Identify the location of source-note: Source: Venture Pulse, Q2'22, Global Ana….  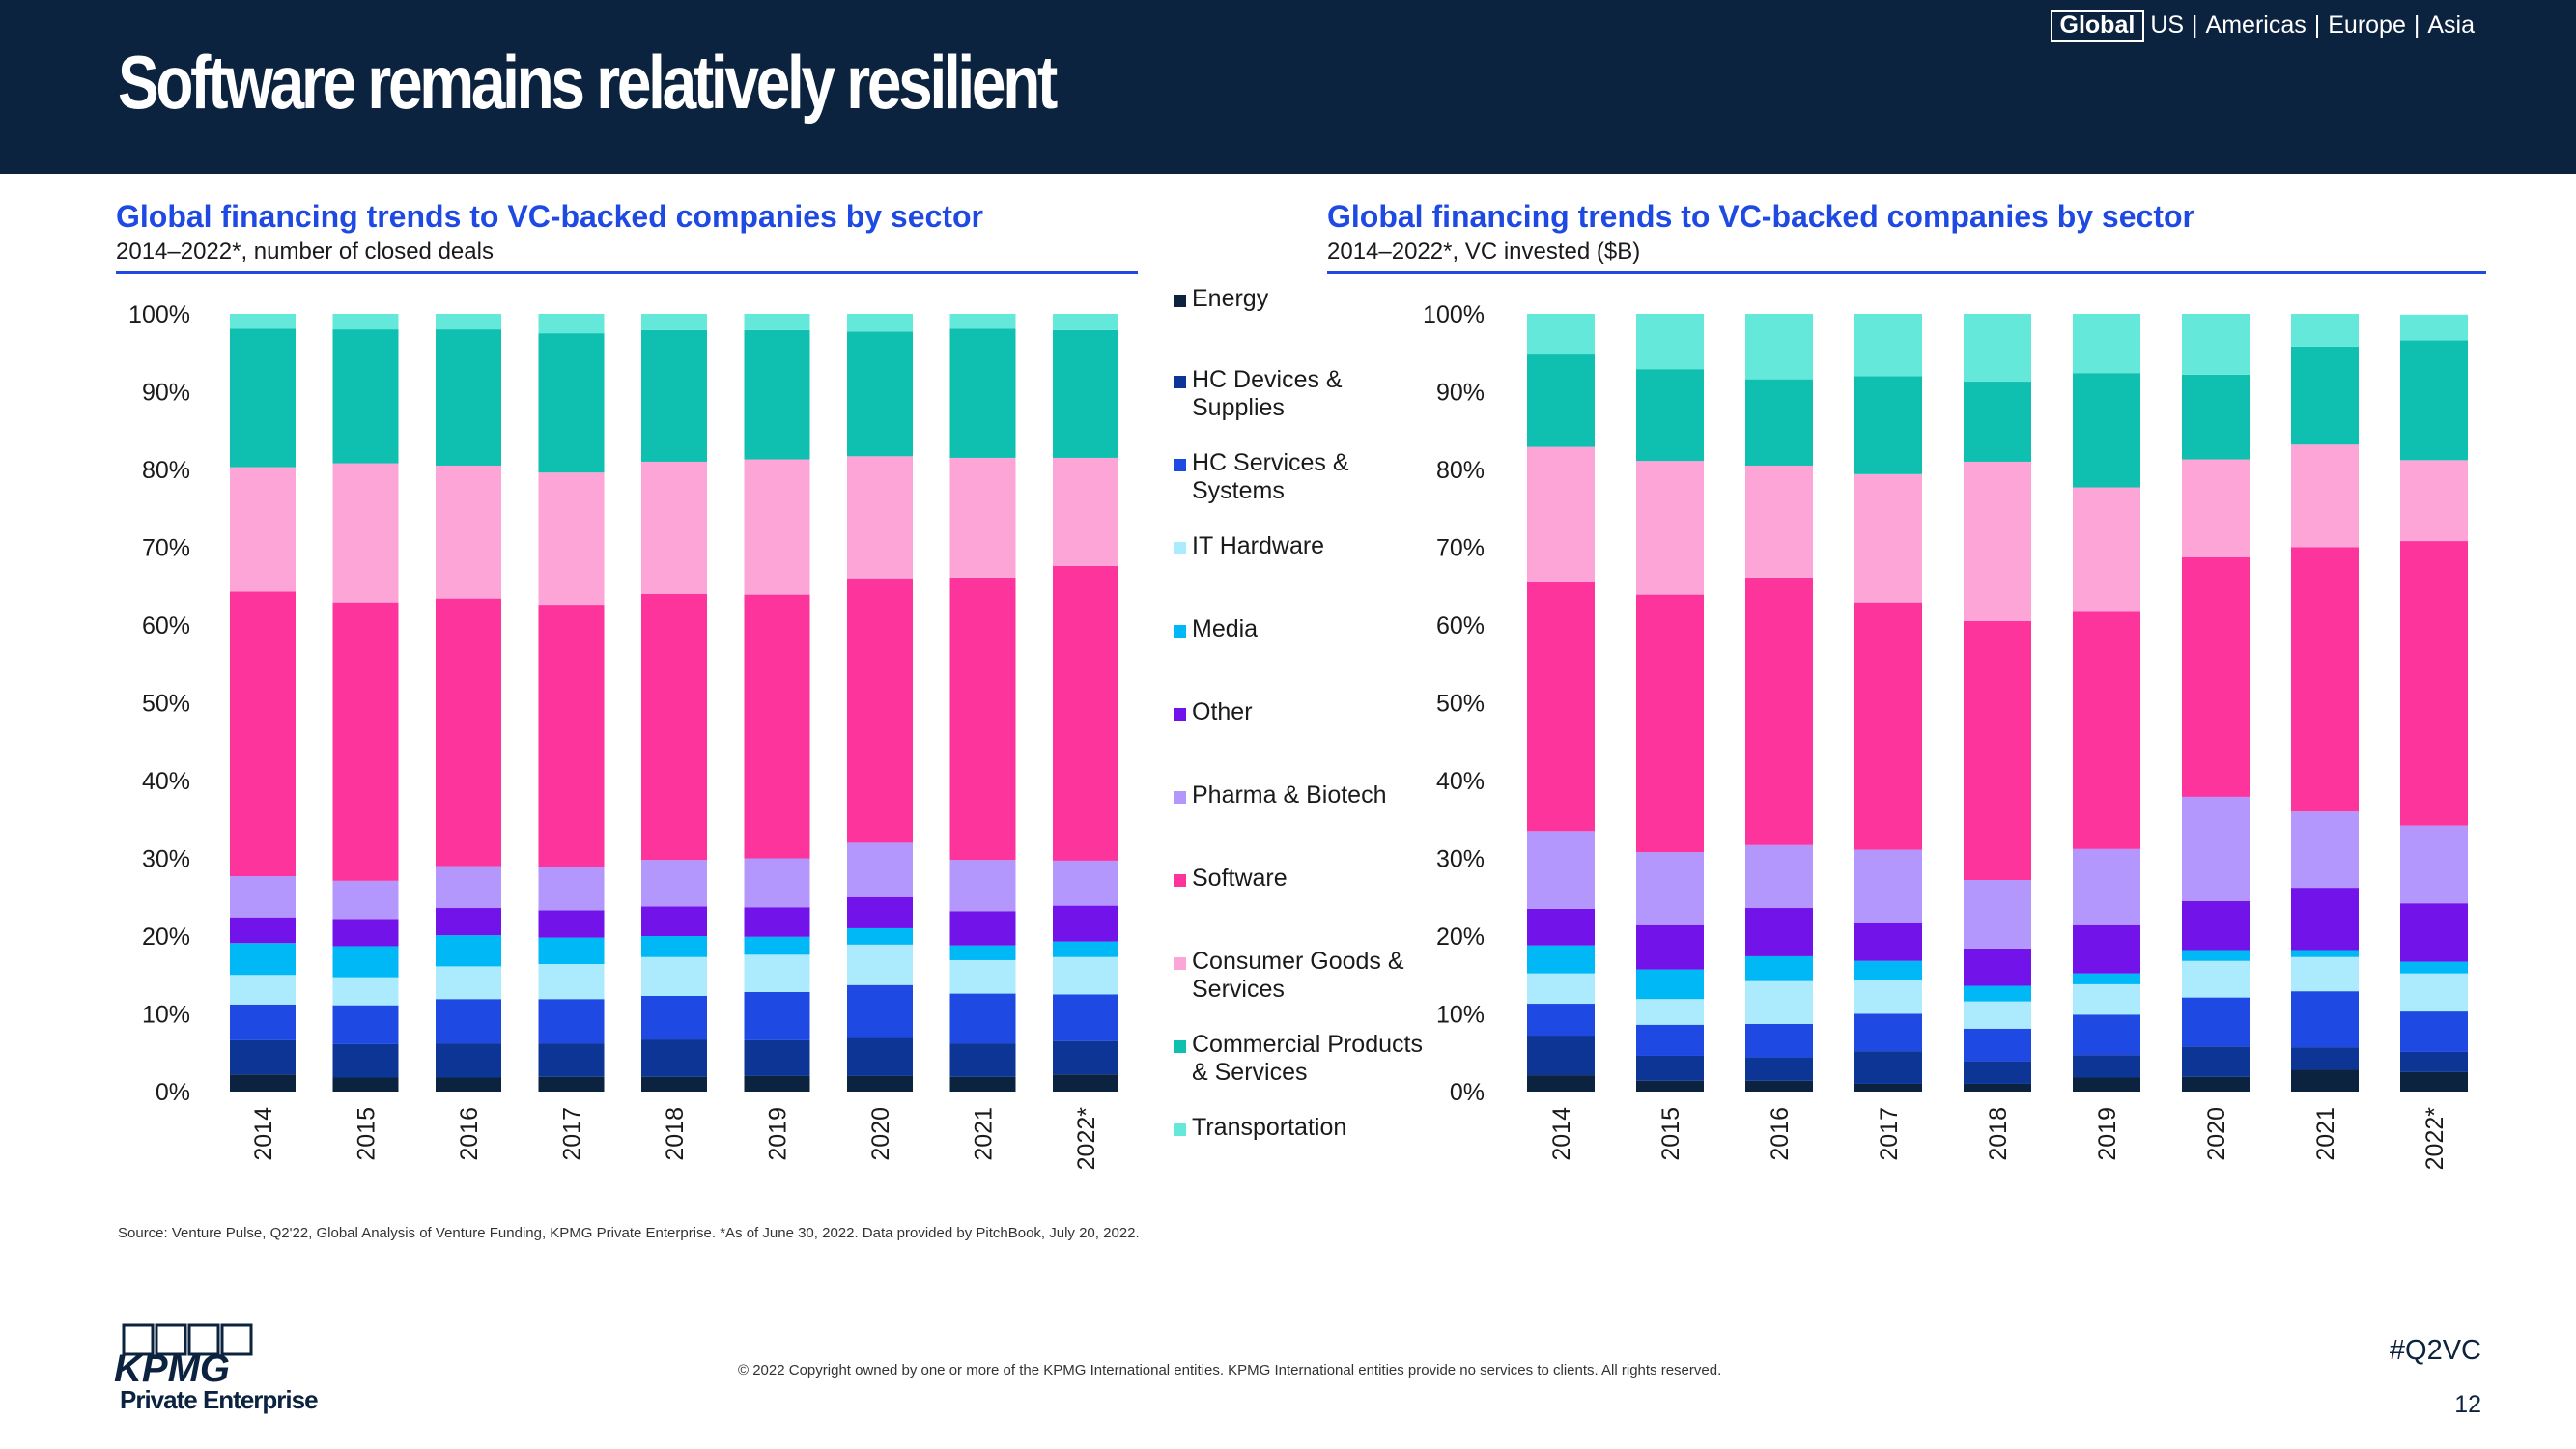
(629, 1233).